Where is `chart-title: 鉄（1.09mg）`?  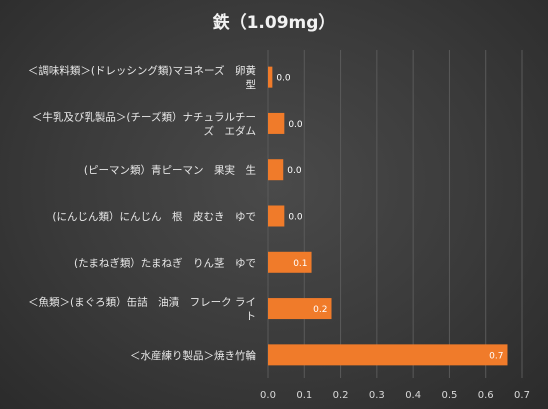 chart-title: 鉄（1.09mg） is located at coordinates (274, 22).